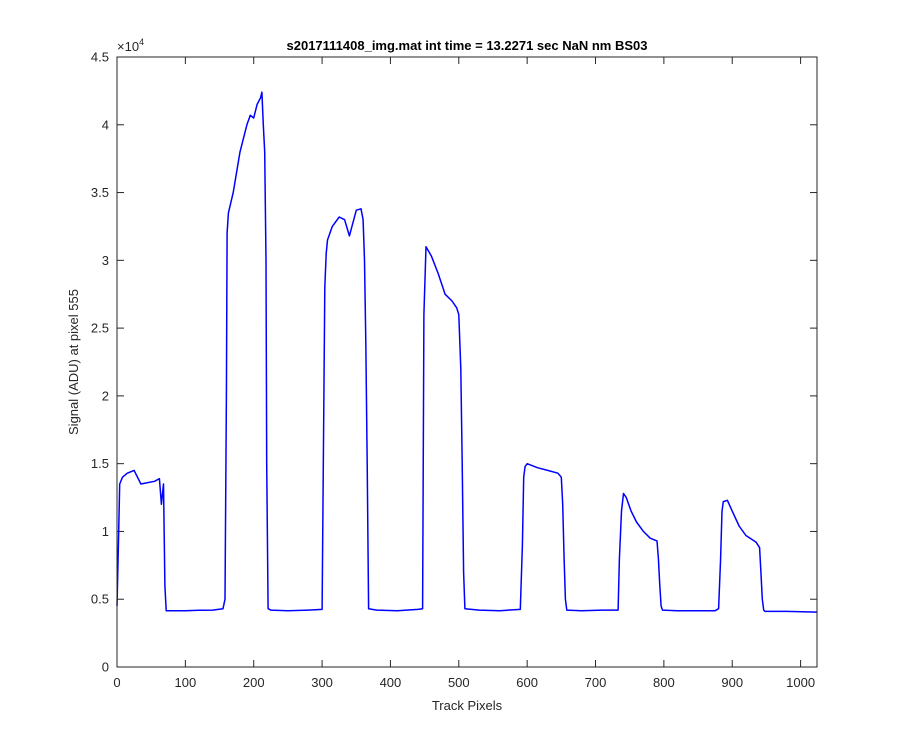 The height and width of the screenshot is (755, 900). I want to click on x-tick-label: 0, so click(116, 682).